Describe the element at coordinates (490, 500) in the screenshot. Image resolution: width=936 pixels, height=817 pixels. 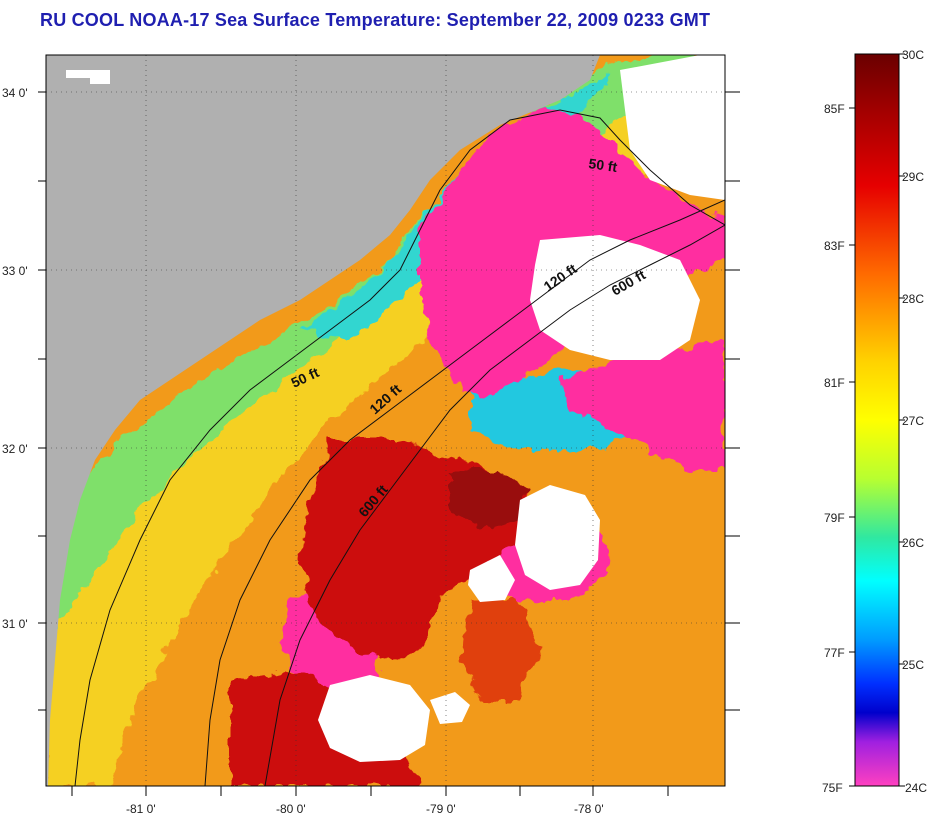
I see `warm-water-core-deep` at that location.